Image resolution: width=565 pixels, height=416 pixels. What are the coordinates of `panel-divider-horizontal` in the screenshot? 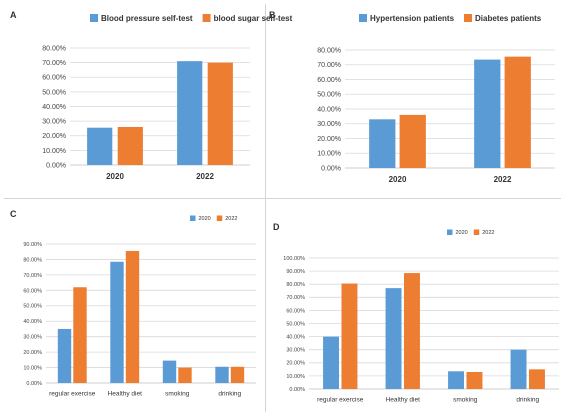 It's located at (282, 198).